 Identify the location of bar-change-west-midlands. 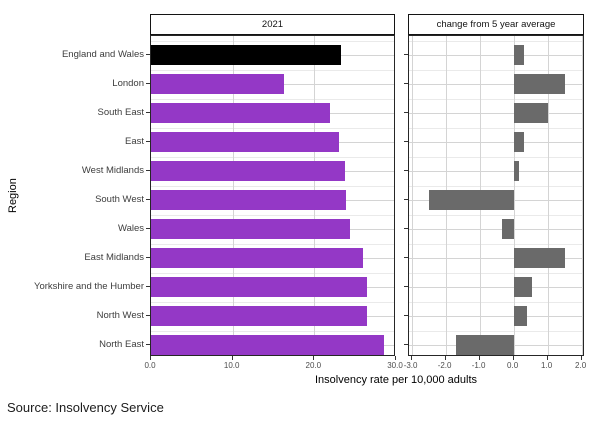
(516, 171).